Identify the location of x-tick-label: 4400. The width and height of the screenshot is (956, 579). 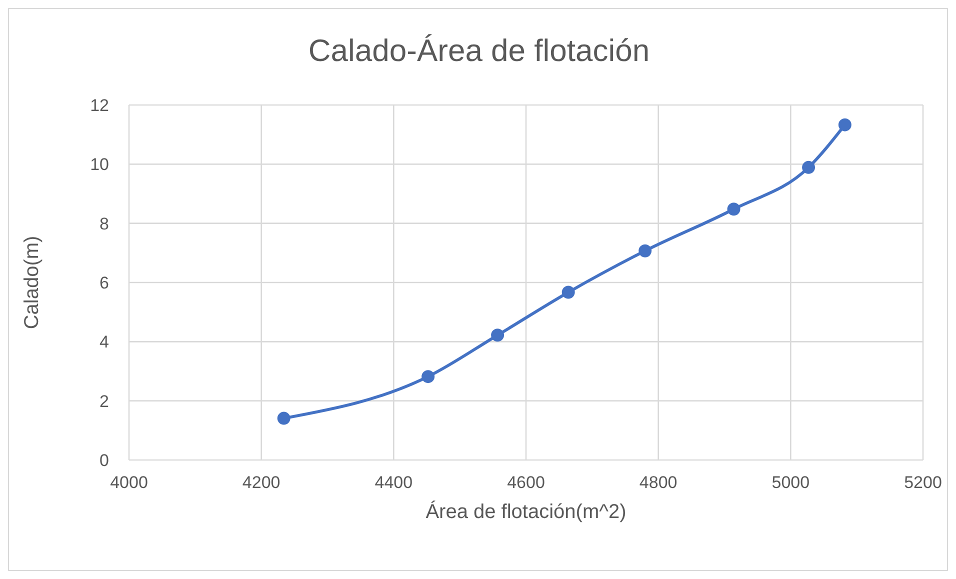
(393, 482).